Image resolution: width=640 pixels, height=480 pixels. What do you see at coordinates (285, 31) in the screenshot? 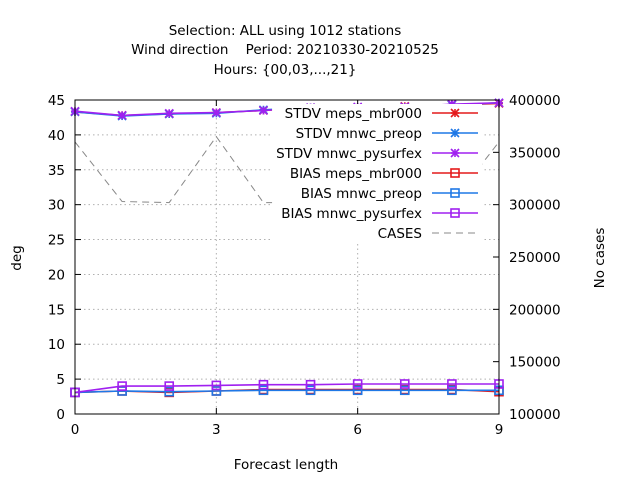
I see `title-line-1: Selection: ALL using 1012 stations` at bounding box center [285, 31].